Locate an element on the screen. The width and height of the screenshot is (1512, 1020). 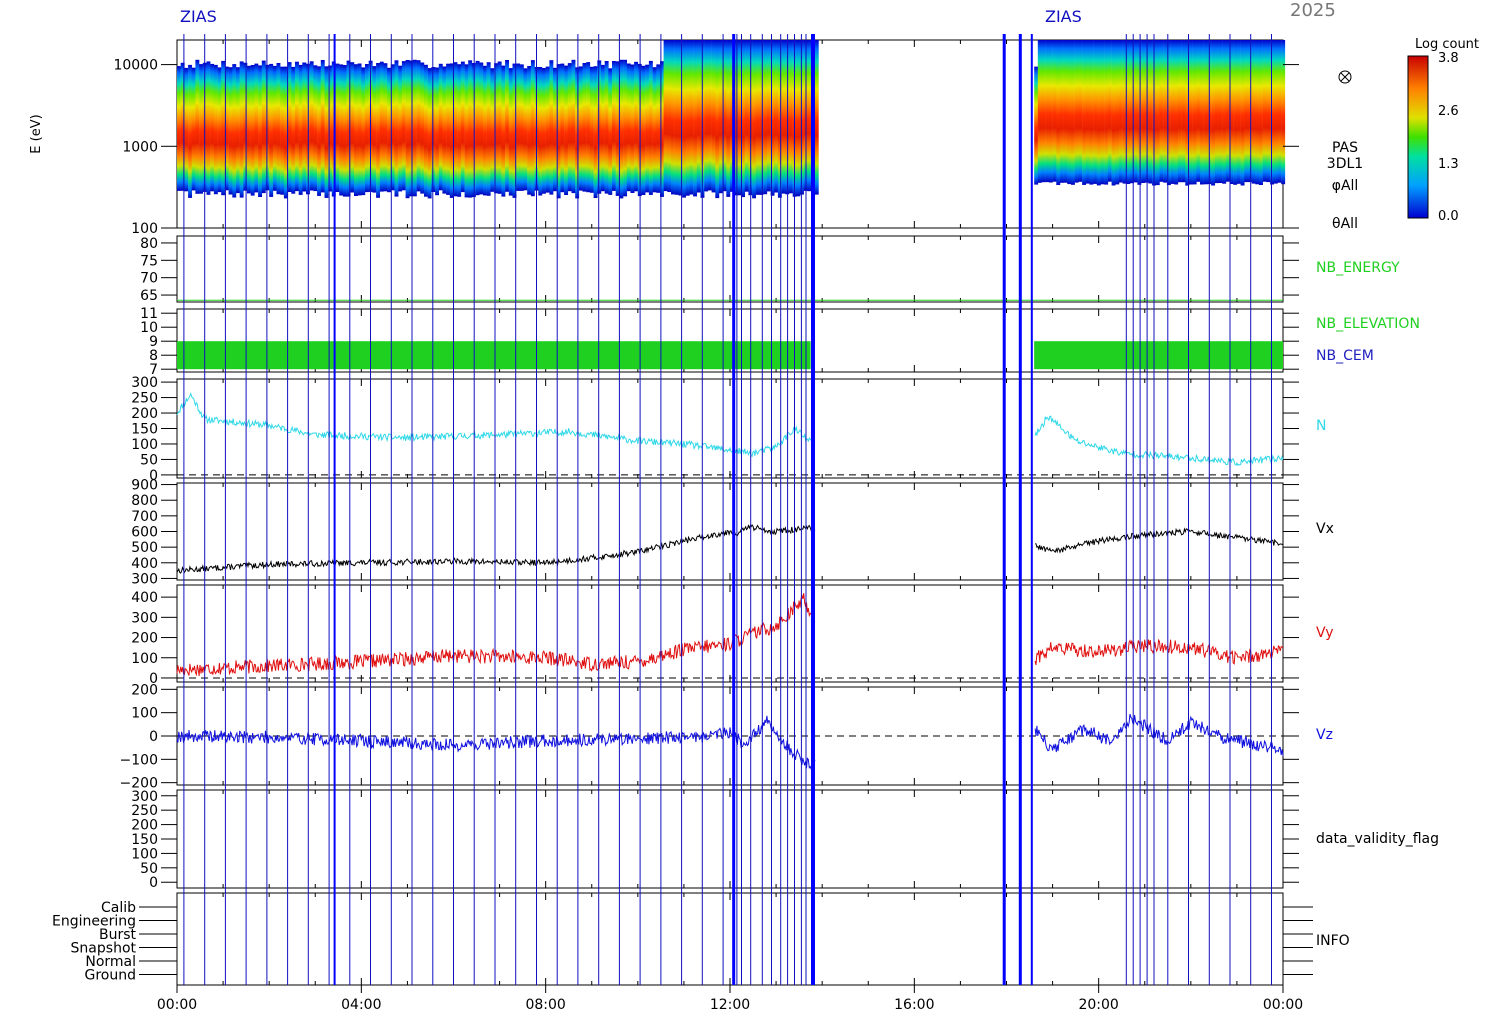
colorbar-tick-3: 1.3 is located at coordinates (1448, 164).